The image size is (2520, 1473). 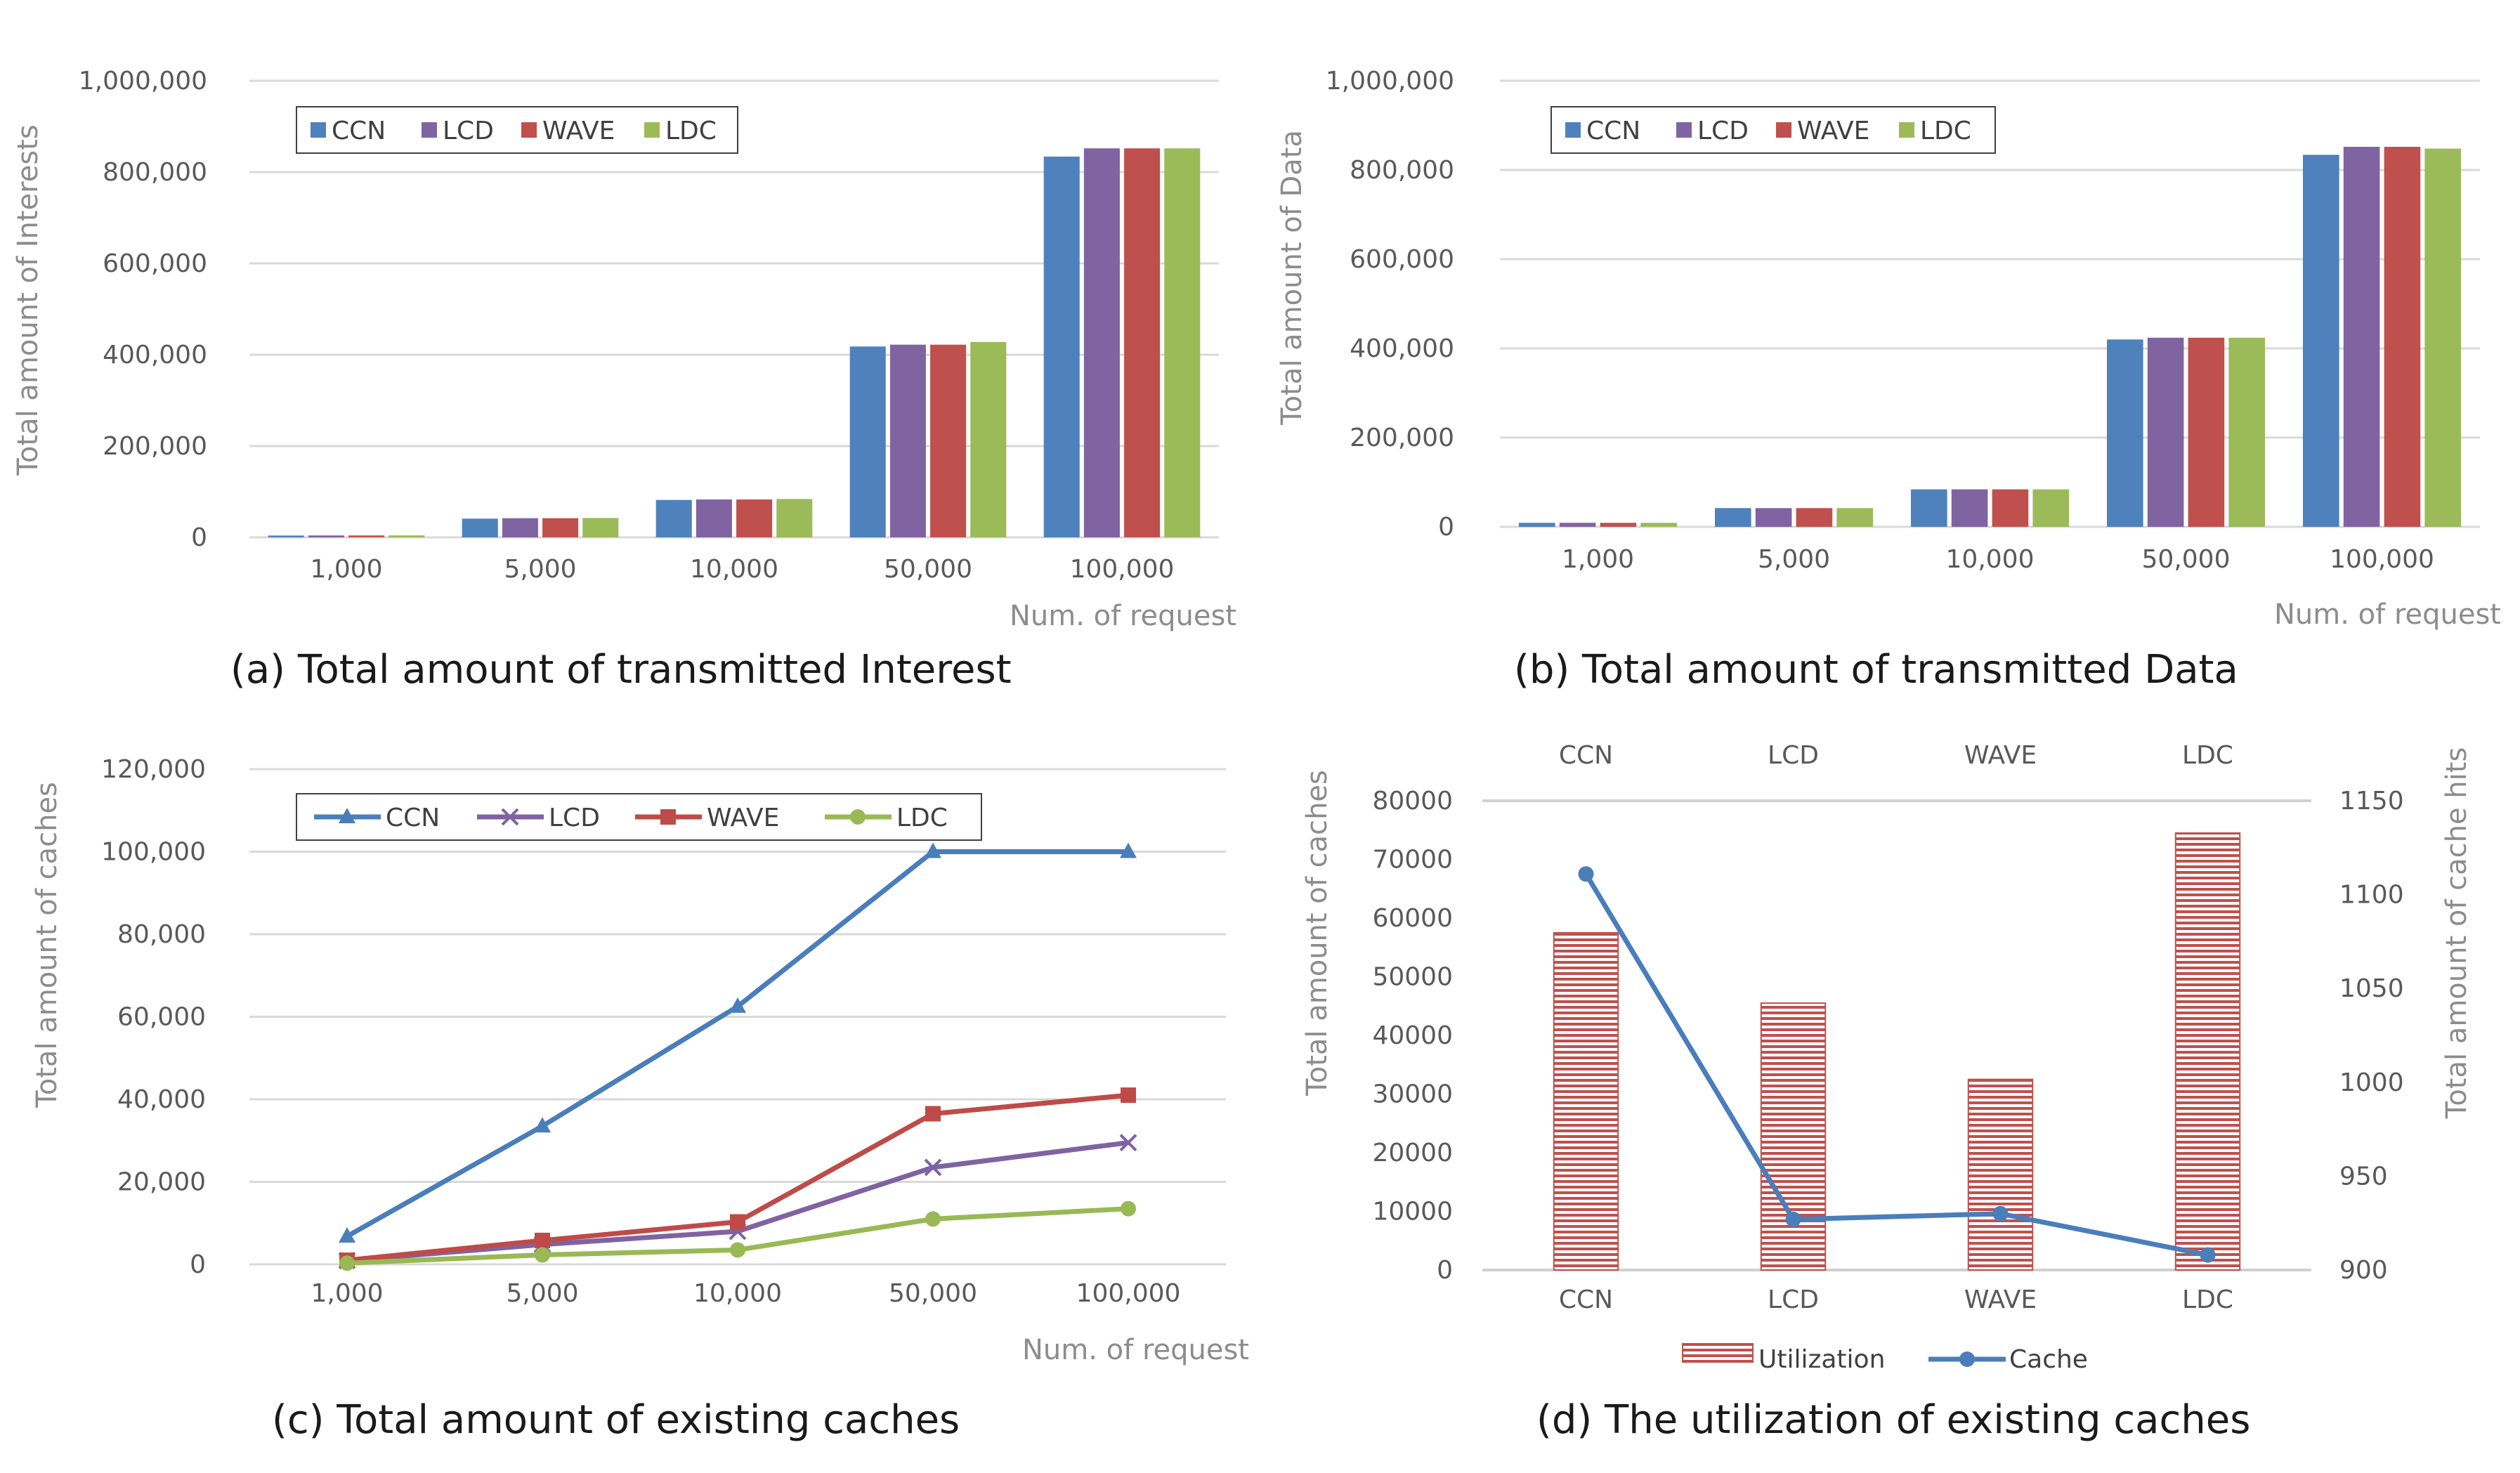 I want to click on y-tick-label: 60,000, so click(x=161, y=1017).